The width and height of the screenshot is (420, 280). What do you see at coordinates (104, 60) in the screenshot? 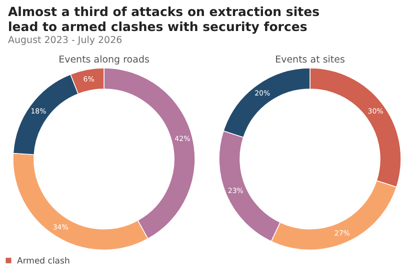
I see `chart-title: Events along roads` at bounding box center [104, 60].